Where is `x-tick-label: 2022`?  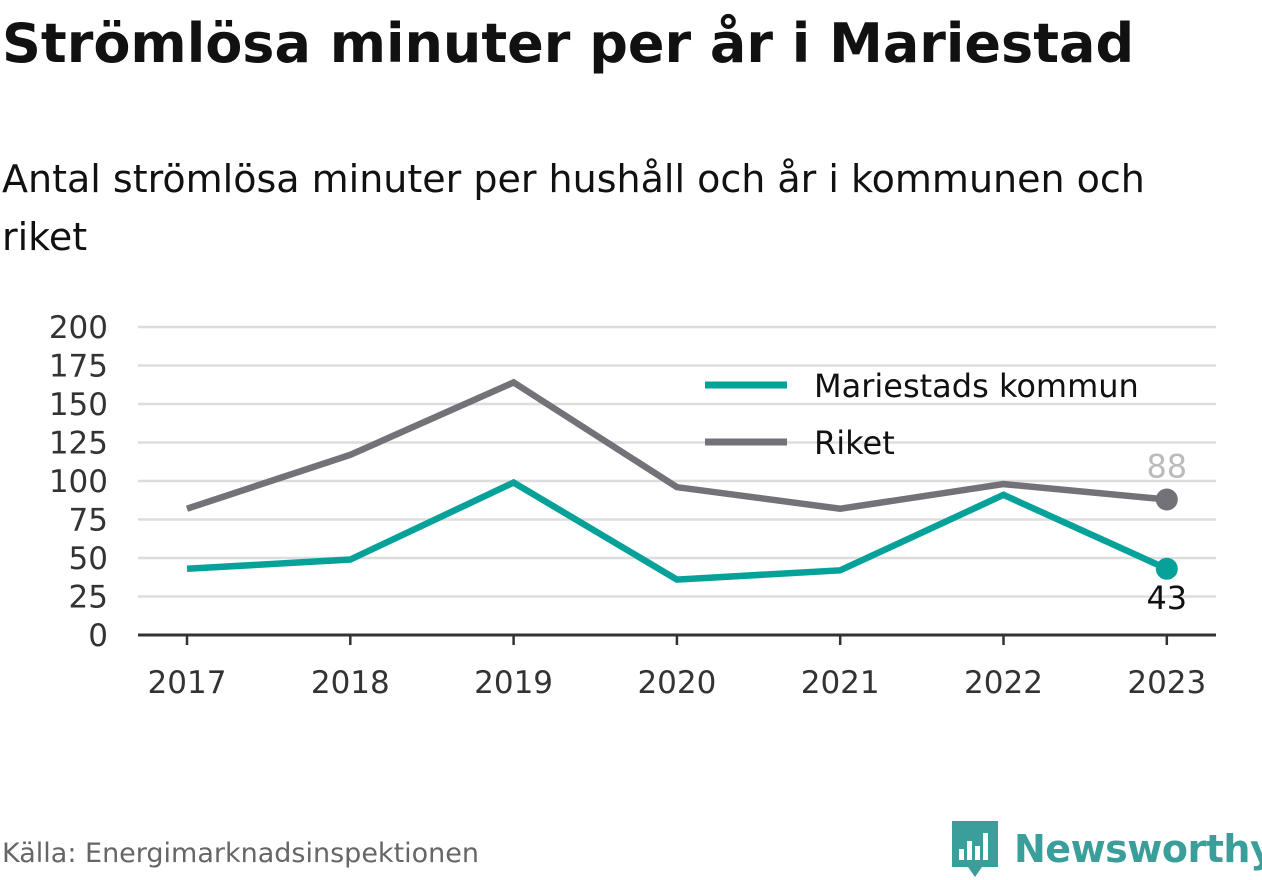
x-tick-label: 2022 is located at coordinates (1003, 683).